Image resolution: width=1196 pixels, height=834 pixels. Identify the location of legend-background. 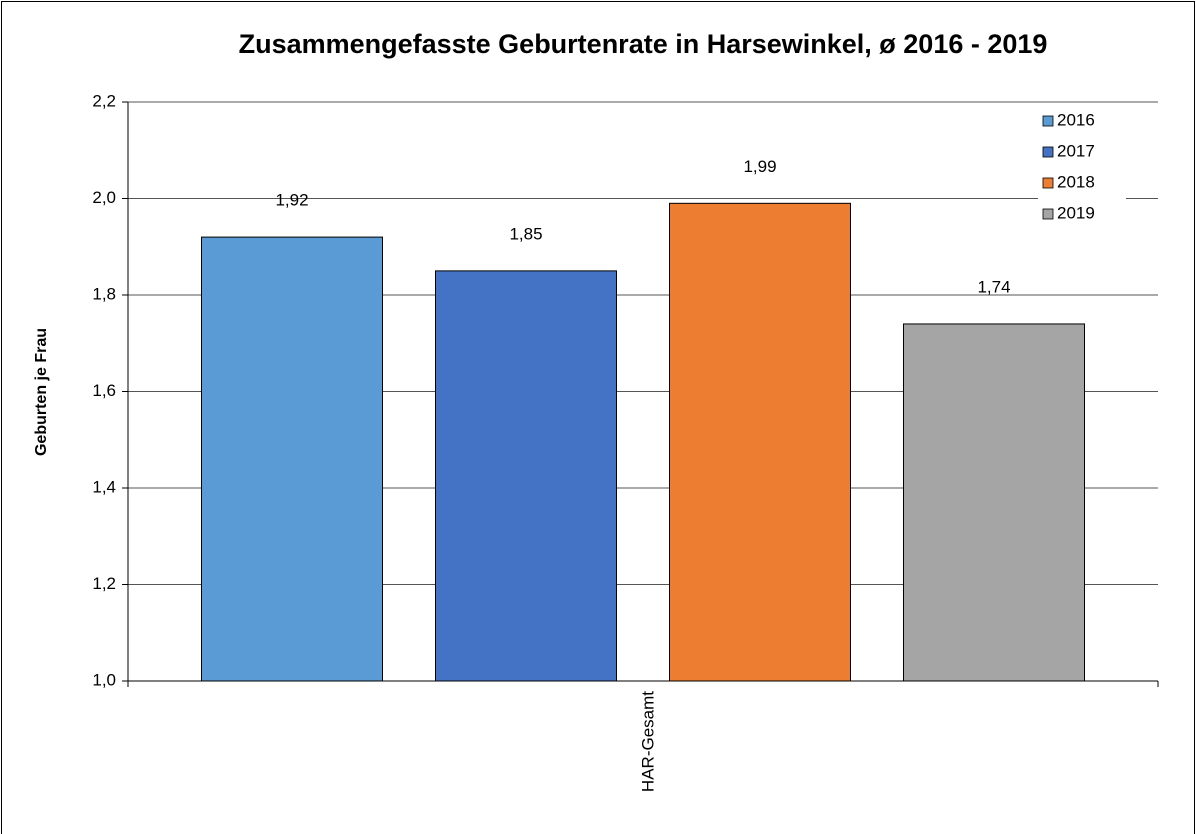
(1082, 168).